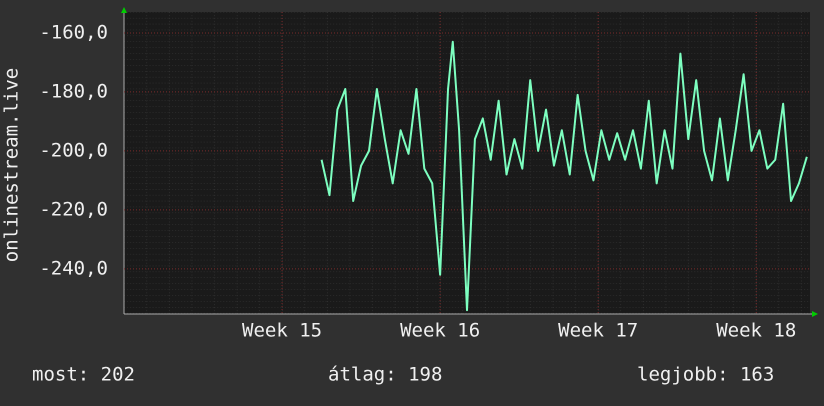  What do you see at coordinates (282, 331) in the screenshot?
I see `x-tick-label: Week 15` at bounding box center [282, 331].